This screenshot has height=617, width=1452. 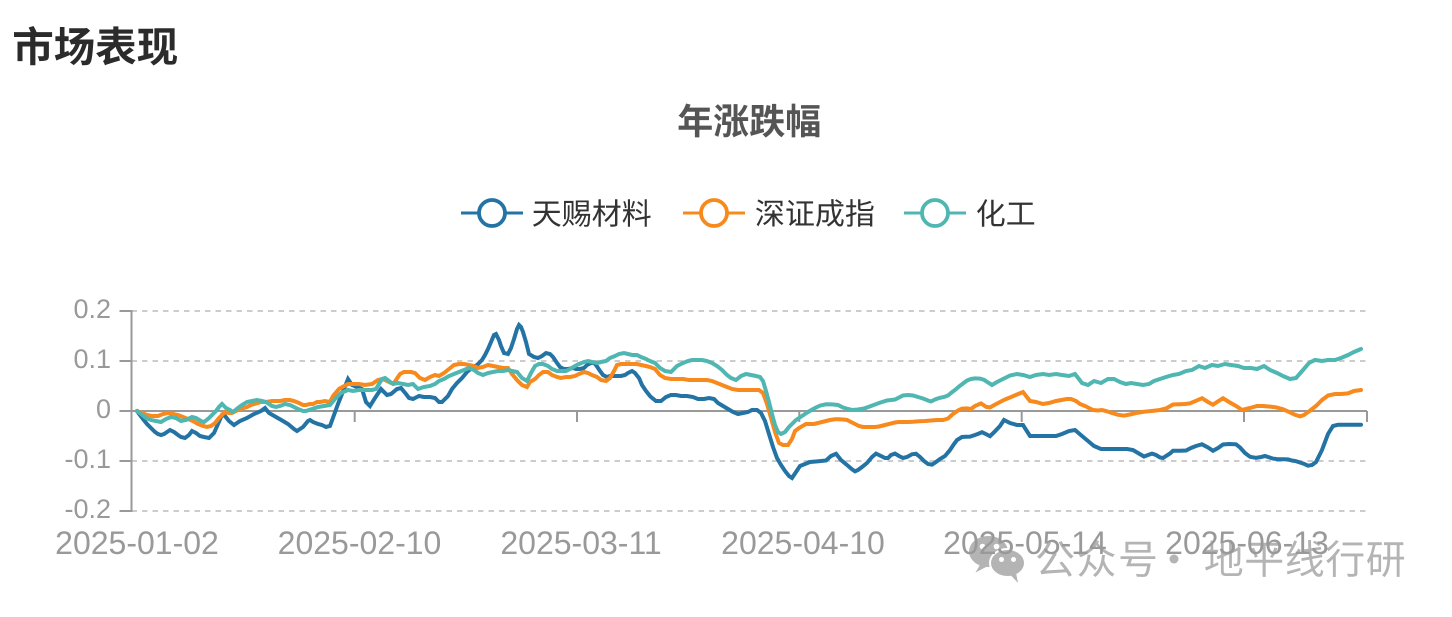 I want to click on svg-text: 2025-04-10, so click(x=803, y=543).